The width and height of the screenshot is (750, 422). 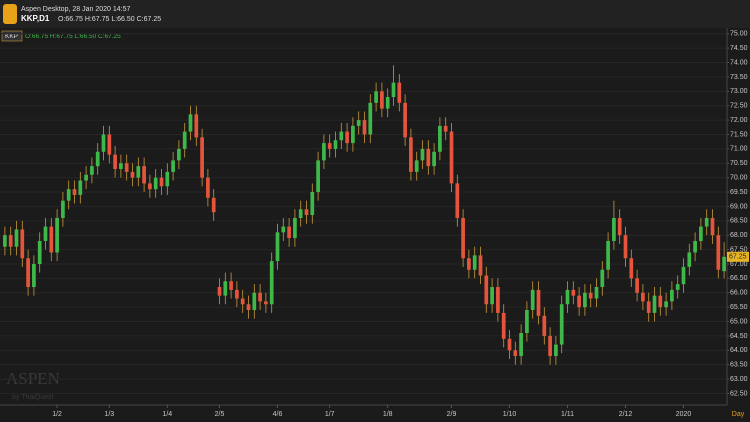 I want to click on app-logo, so click(x=10, y=14).